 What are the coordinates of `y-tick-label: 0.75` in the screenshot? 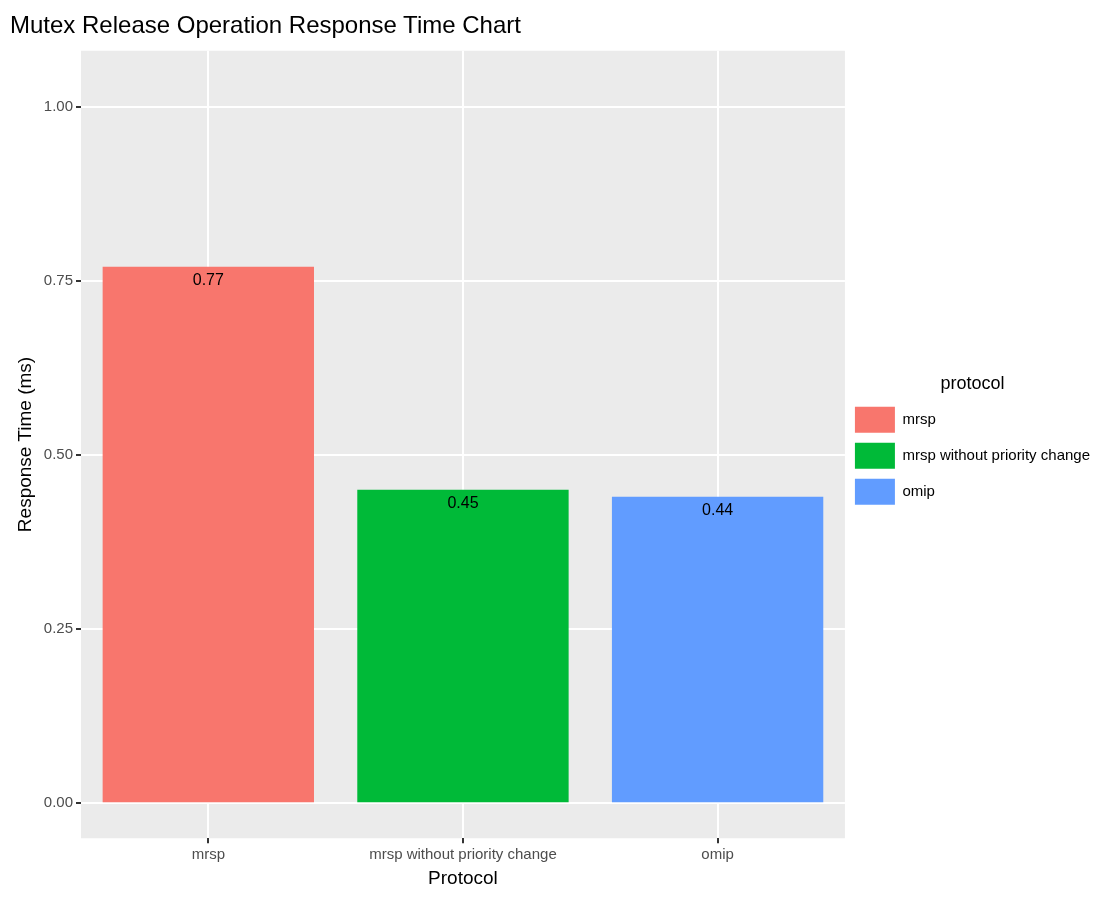 It's located at (58, 279).